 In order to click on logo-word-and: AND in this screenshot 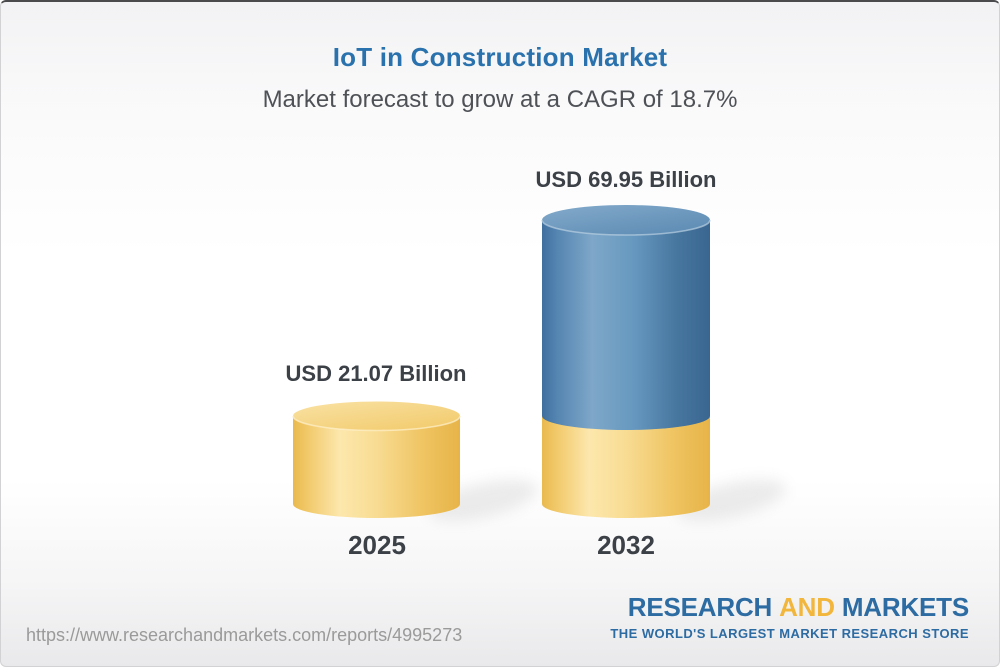, I will do `click(807, 607)`.